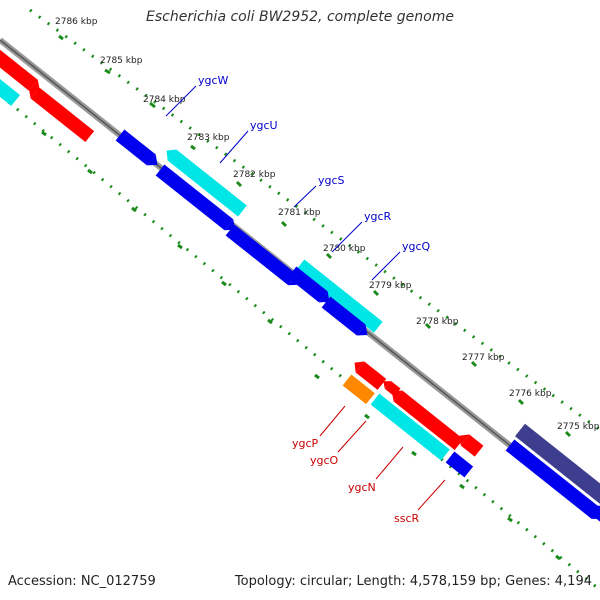  What do you see at coordinates (416, 246) in the screenshot?
I see `gene-label-ygcQ: ygcQ` at bounding box center [416, 246].